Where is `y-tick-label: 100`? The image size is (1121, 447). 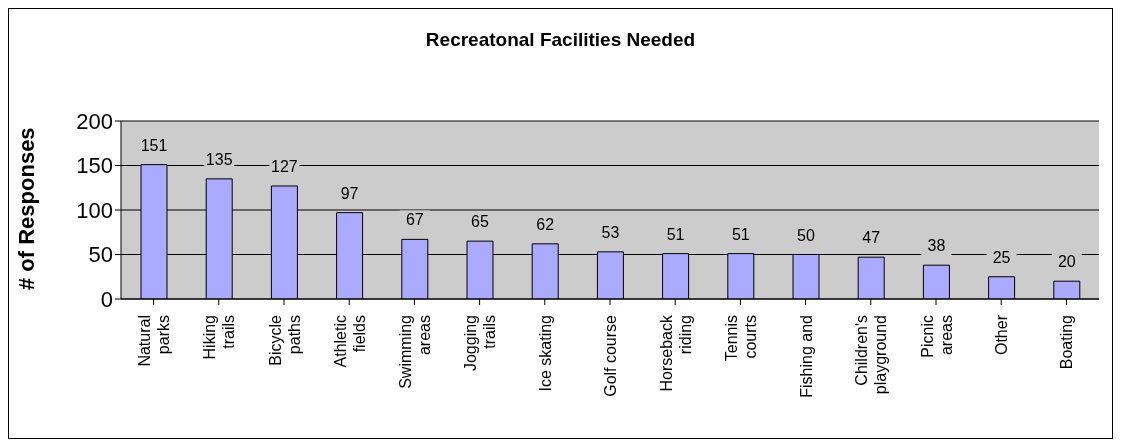
y-tick-label: 100 is located at coordinates (94, 210).